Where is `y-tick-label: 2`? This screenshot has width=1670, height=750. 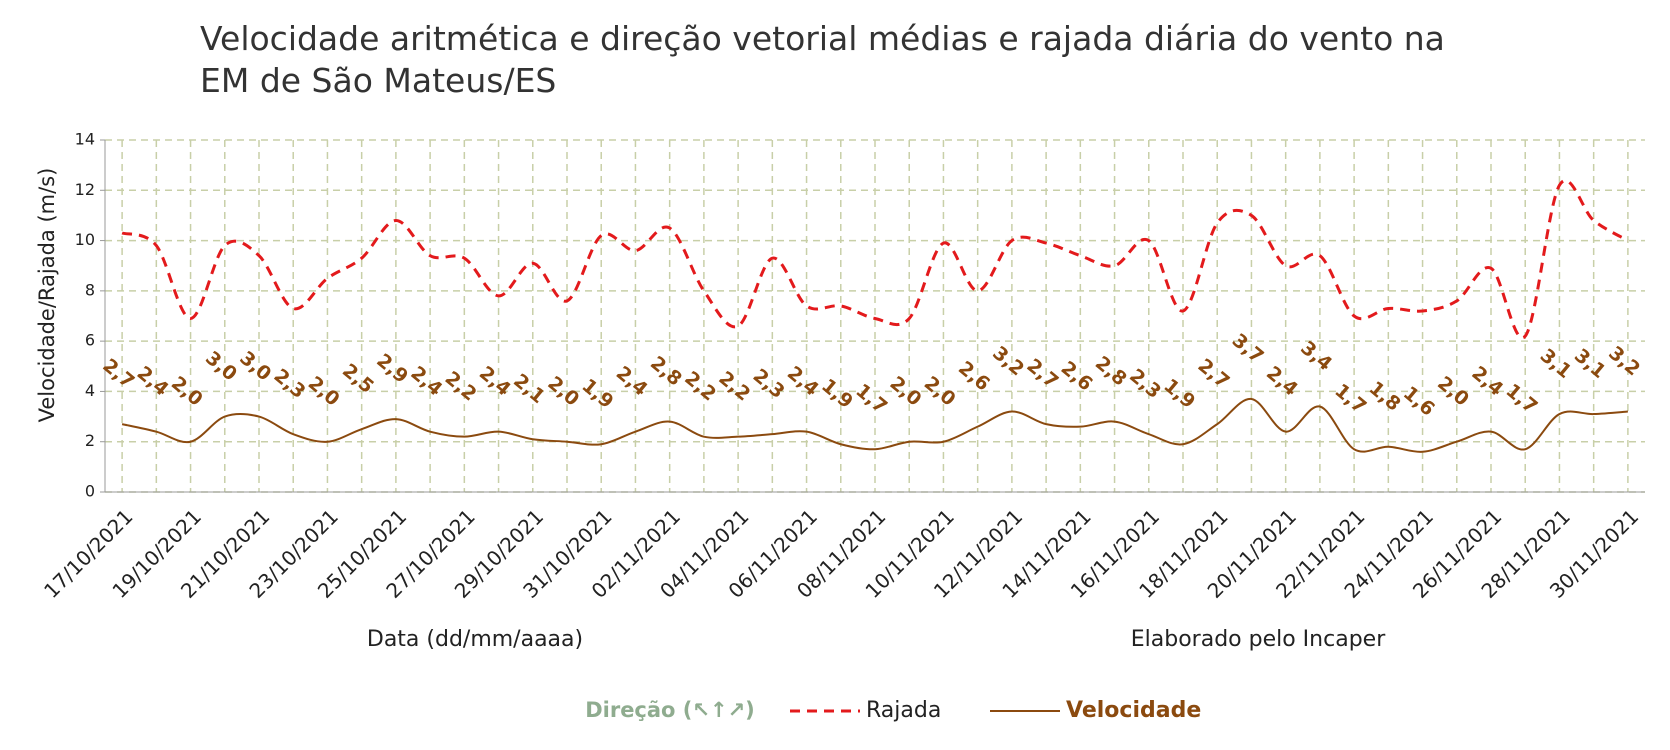
y-tick-label: 2 is located at coordinates (90, 440).